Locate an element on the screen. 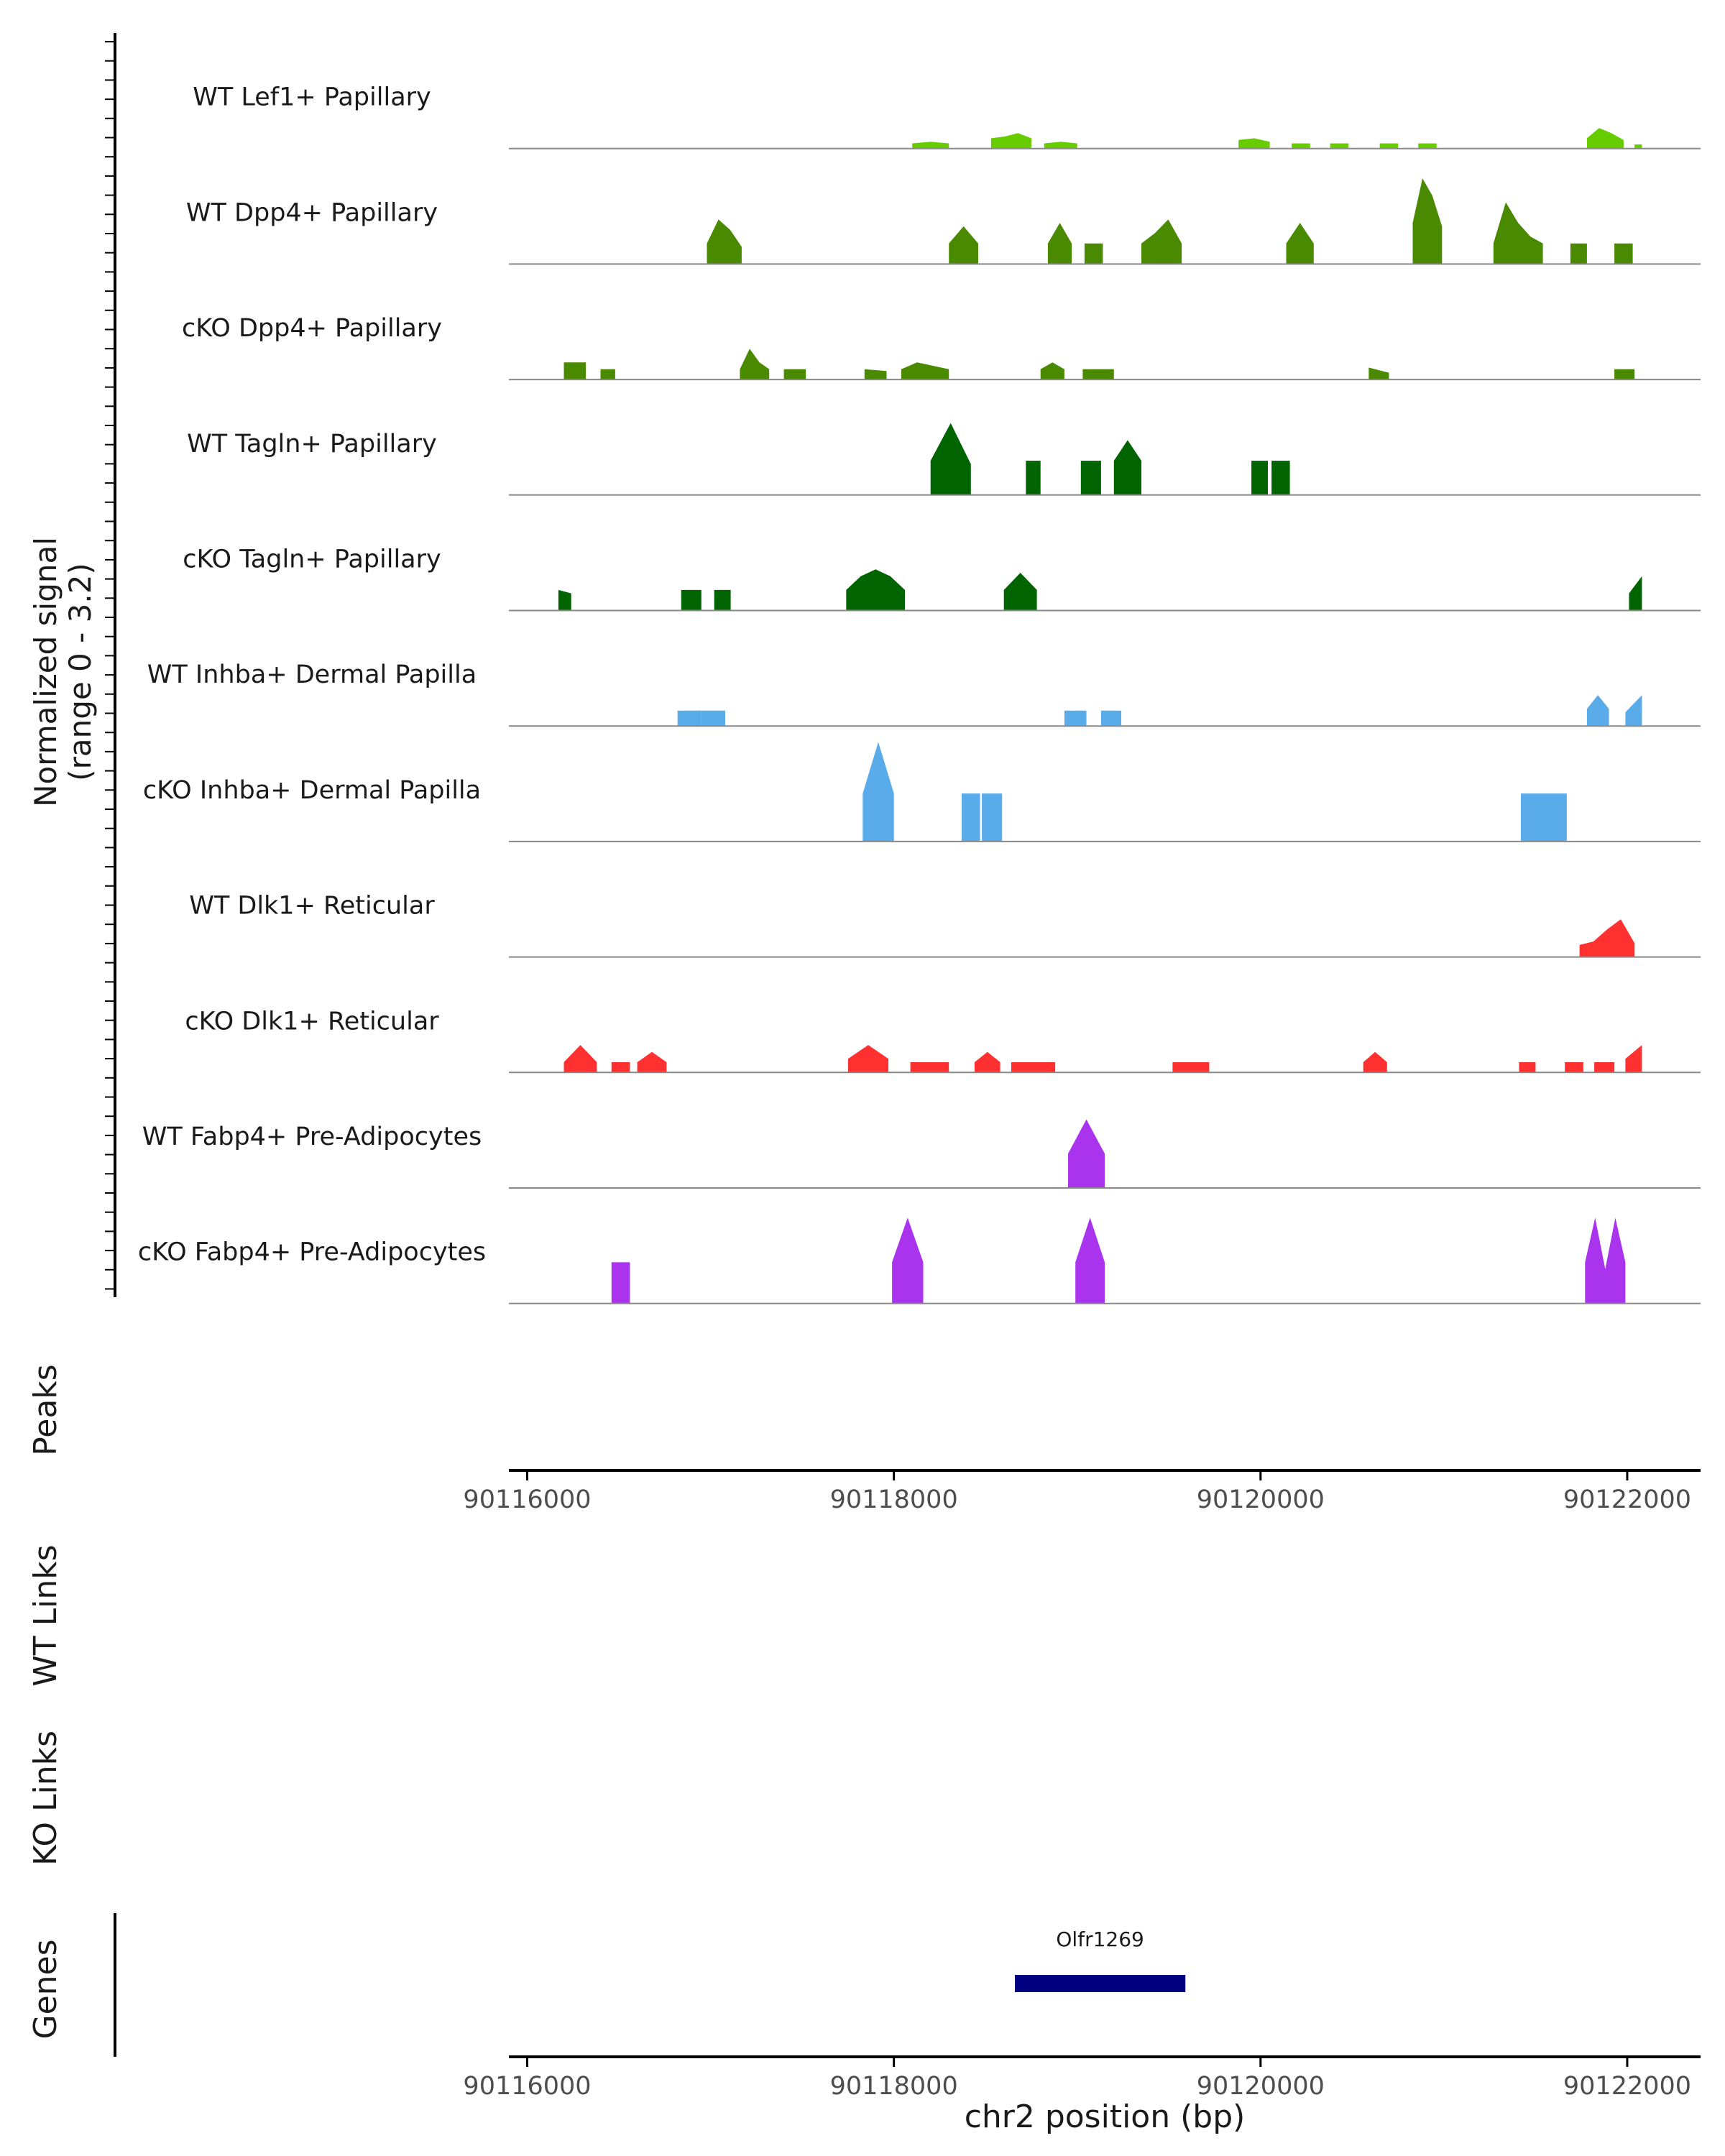  gene-annotations: Olfr1269 is located at coordinates (1100, 1959).